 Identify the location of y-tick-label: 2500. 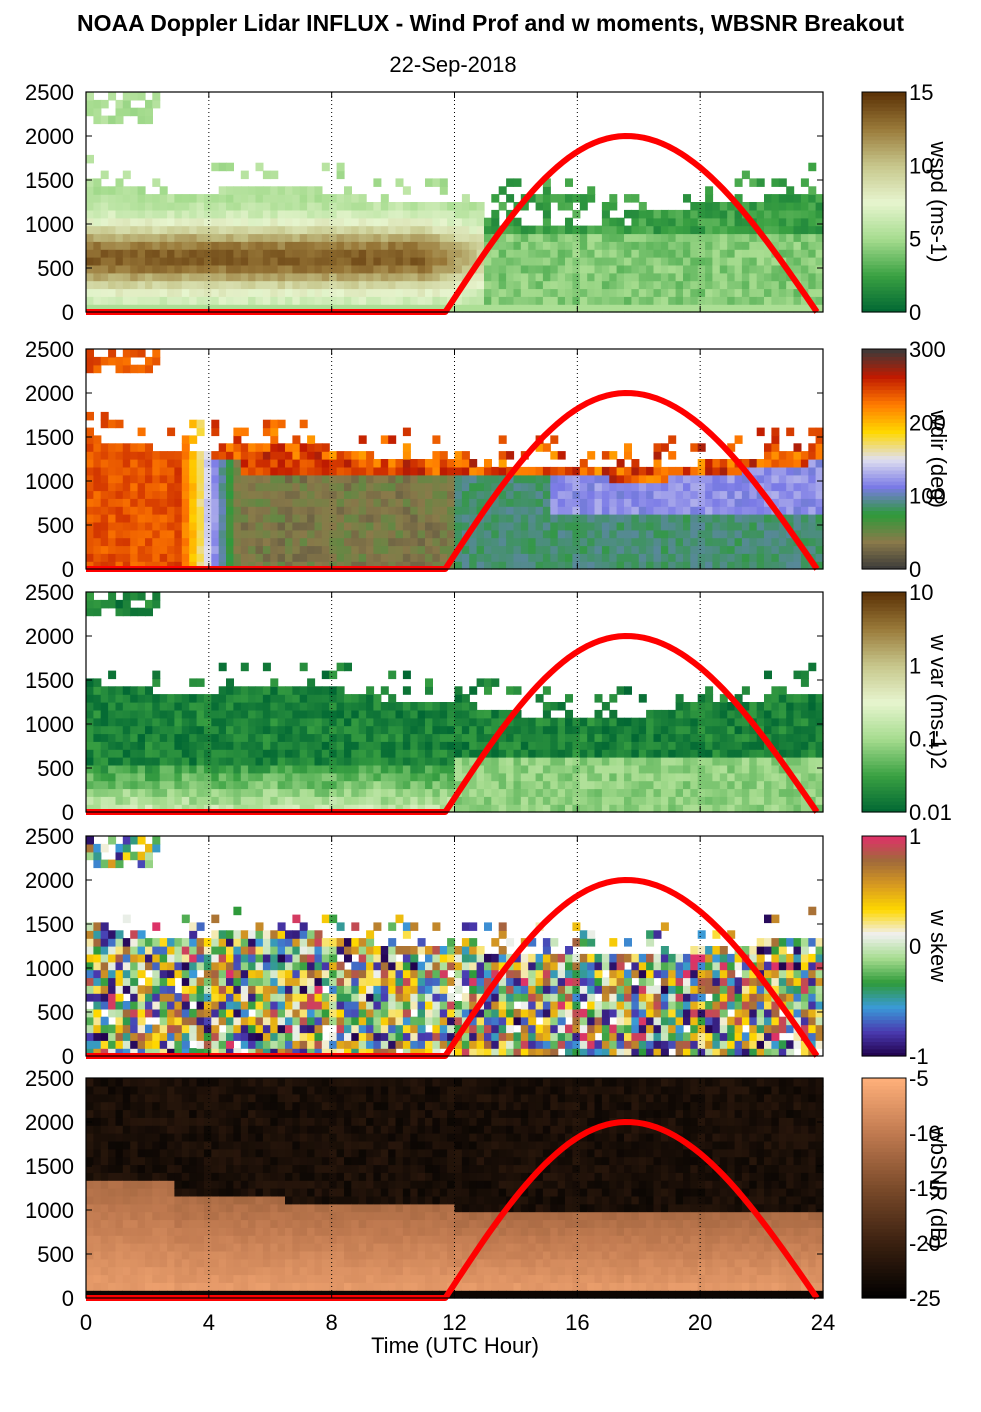
(49, 92).